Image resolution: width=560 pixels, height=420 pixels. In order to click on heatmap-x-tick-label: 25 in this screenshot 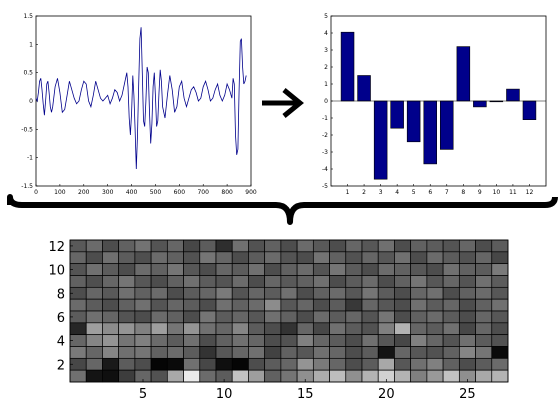, I will do `click(467, 394)`.